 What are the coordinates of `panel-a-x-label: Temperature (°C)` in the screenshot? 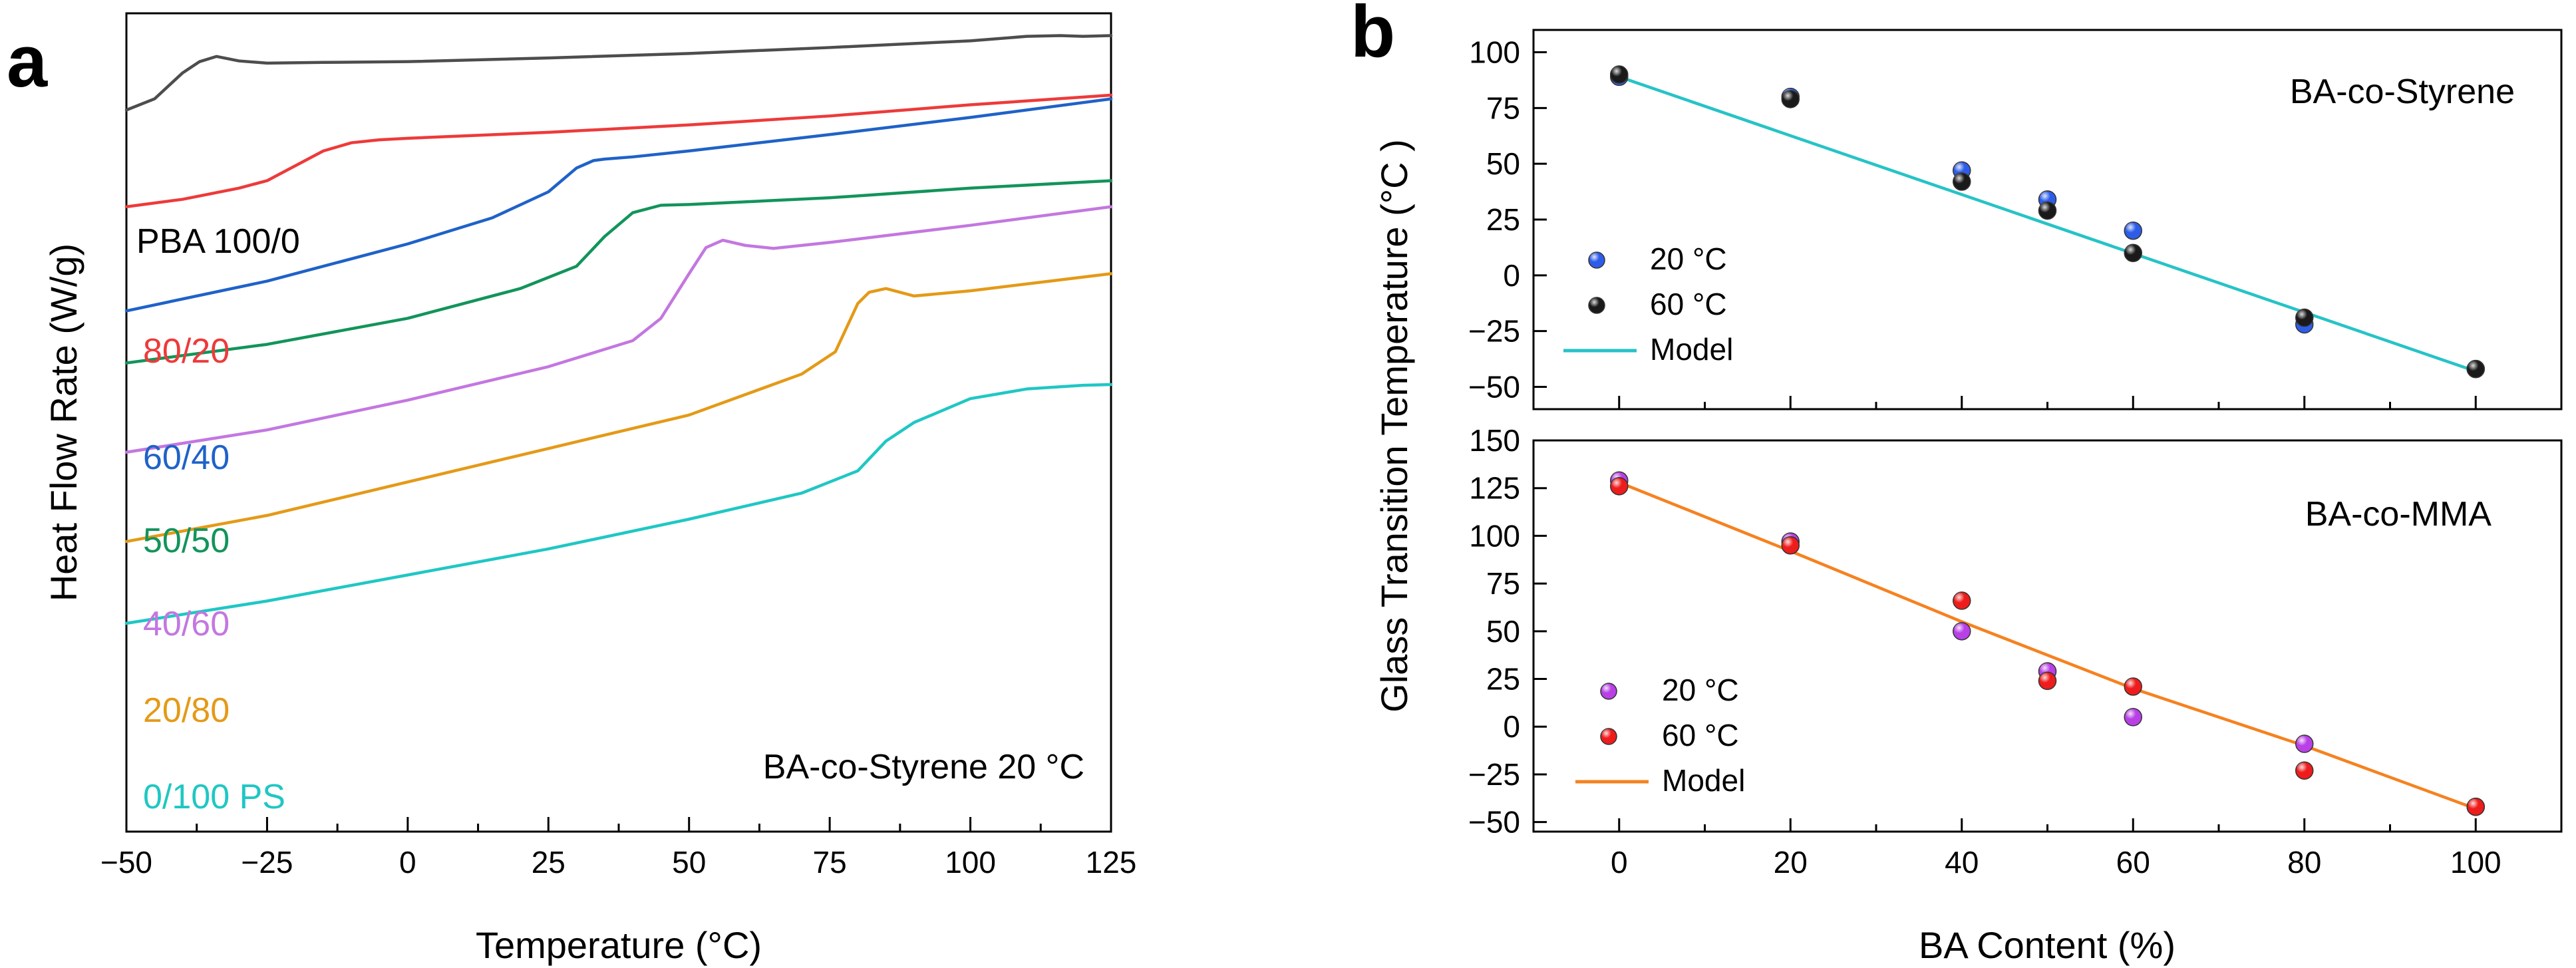 It's located at (619, 945).